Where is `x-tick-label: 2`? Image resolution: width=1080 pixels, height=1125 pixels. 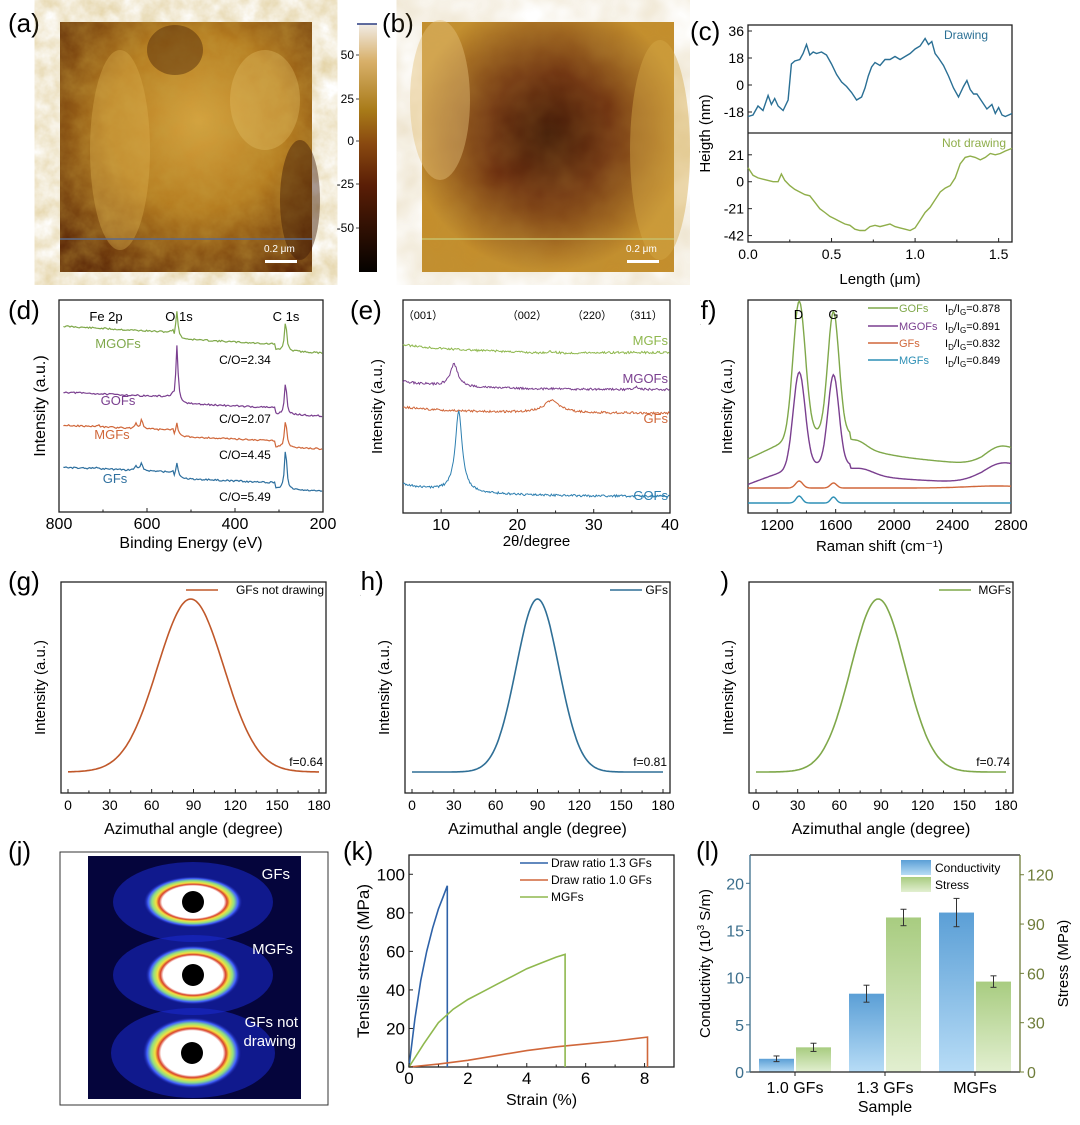 x-tick-label: 2 is located at coordinates (467, 1078).